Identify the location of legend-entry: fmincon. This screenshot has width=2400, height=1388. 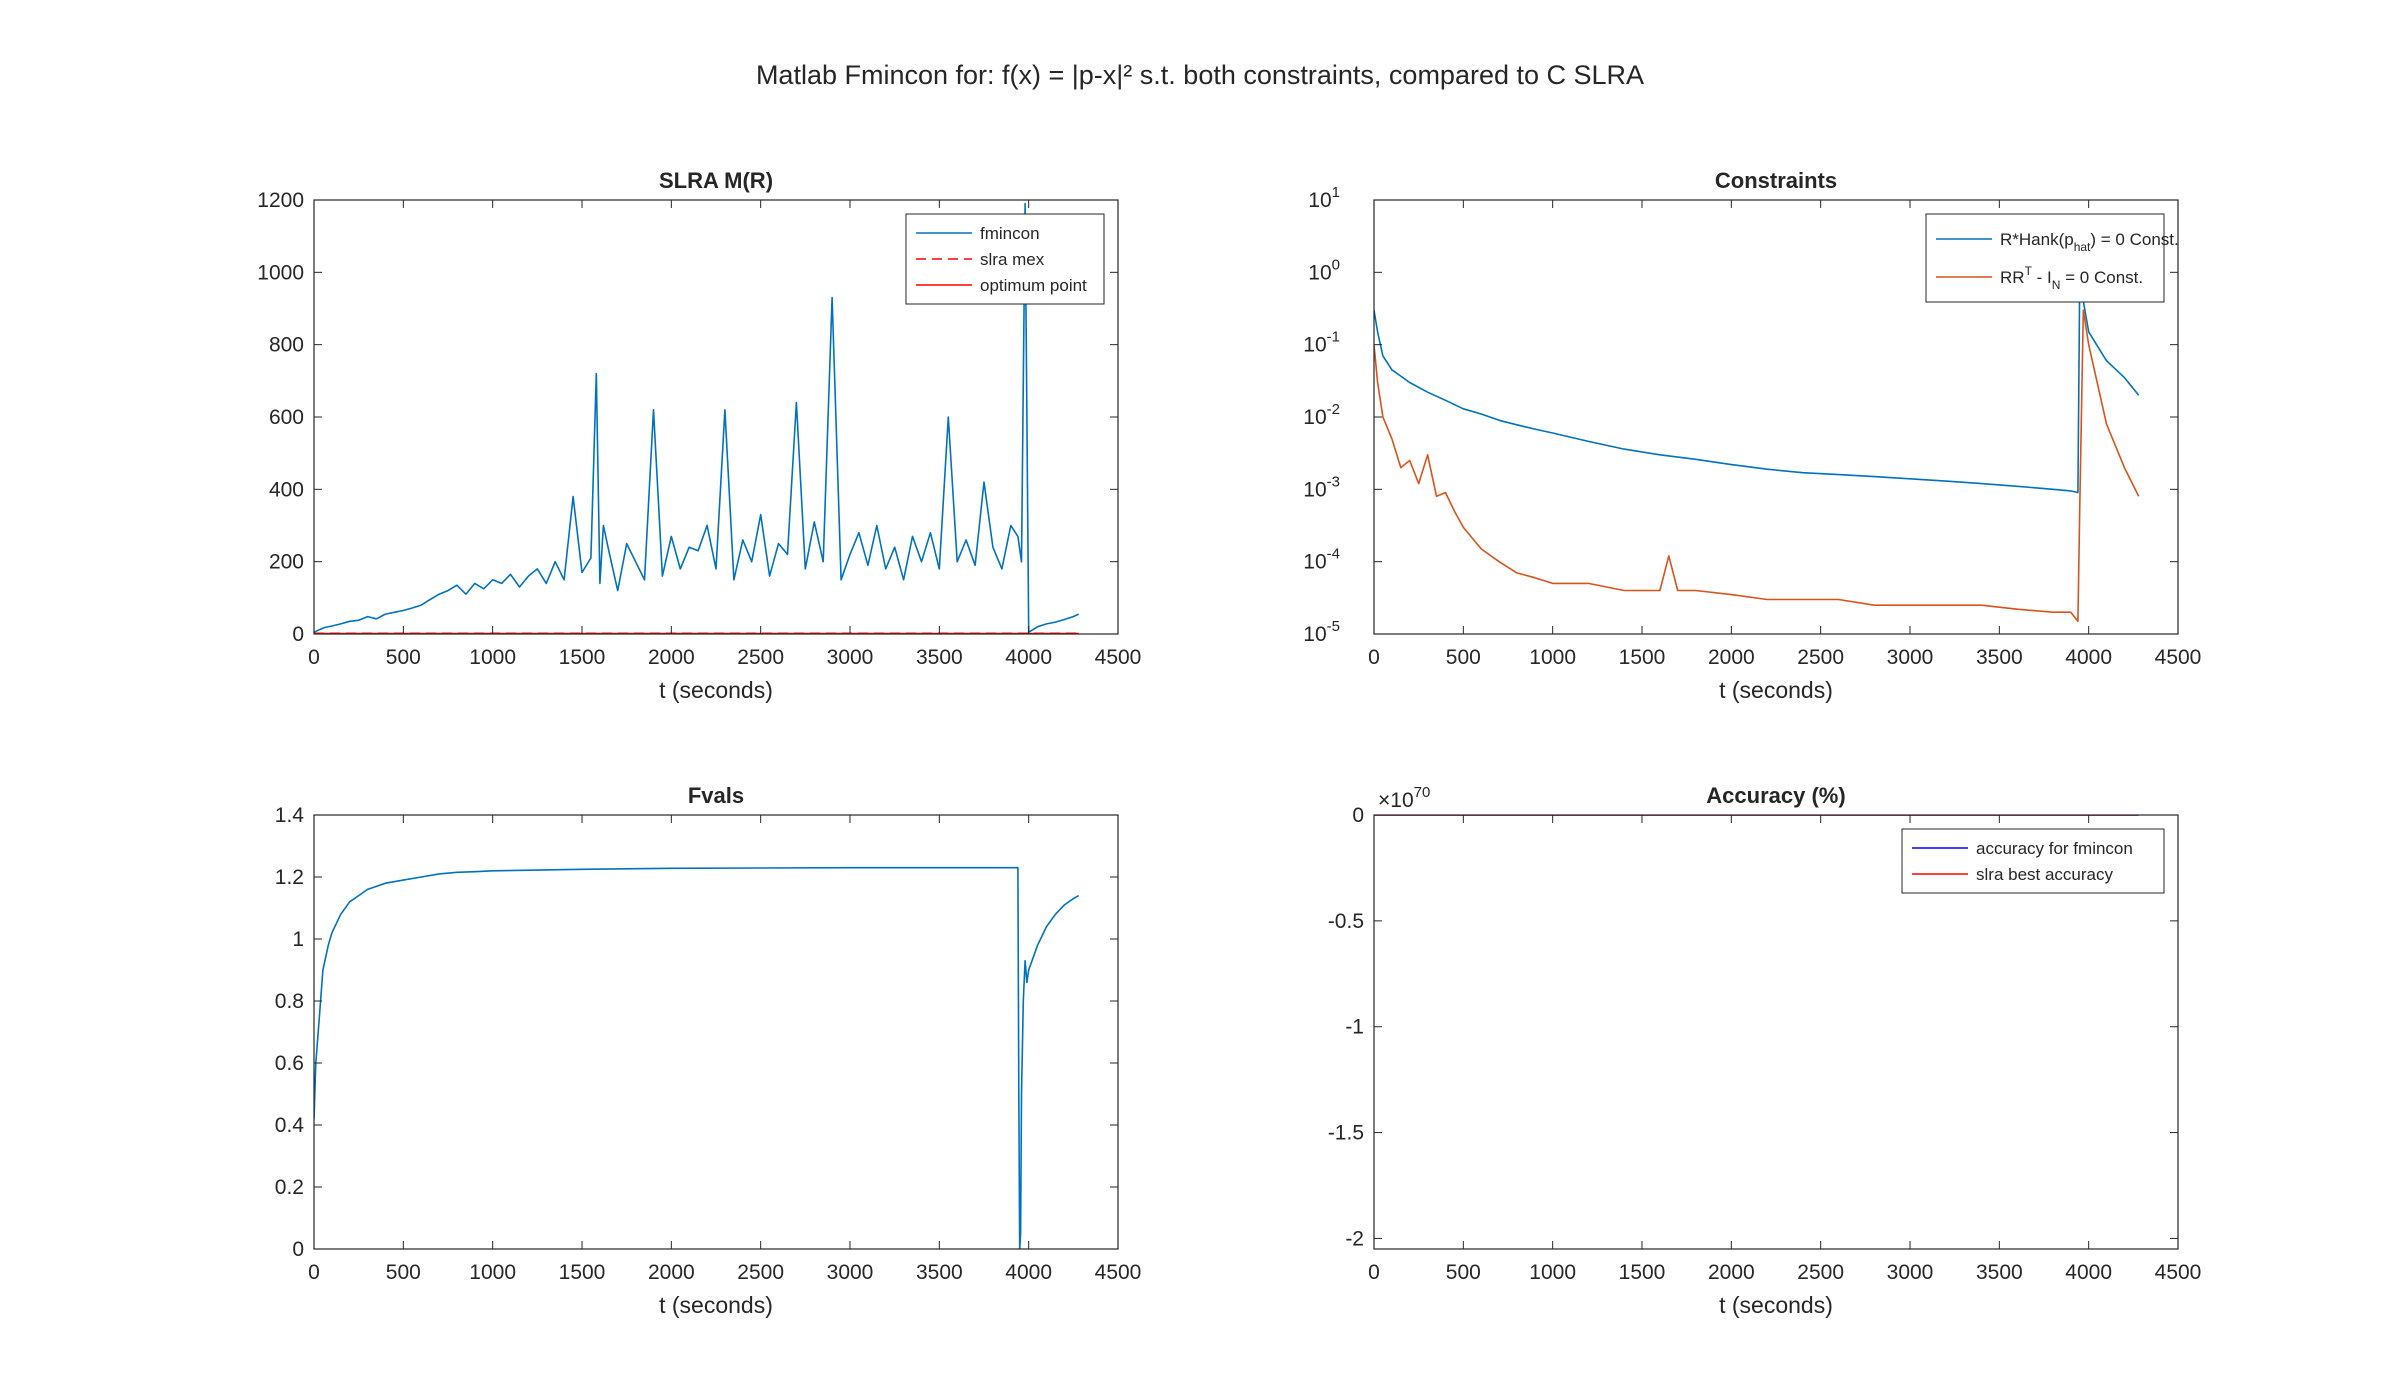
(1010, 233).